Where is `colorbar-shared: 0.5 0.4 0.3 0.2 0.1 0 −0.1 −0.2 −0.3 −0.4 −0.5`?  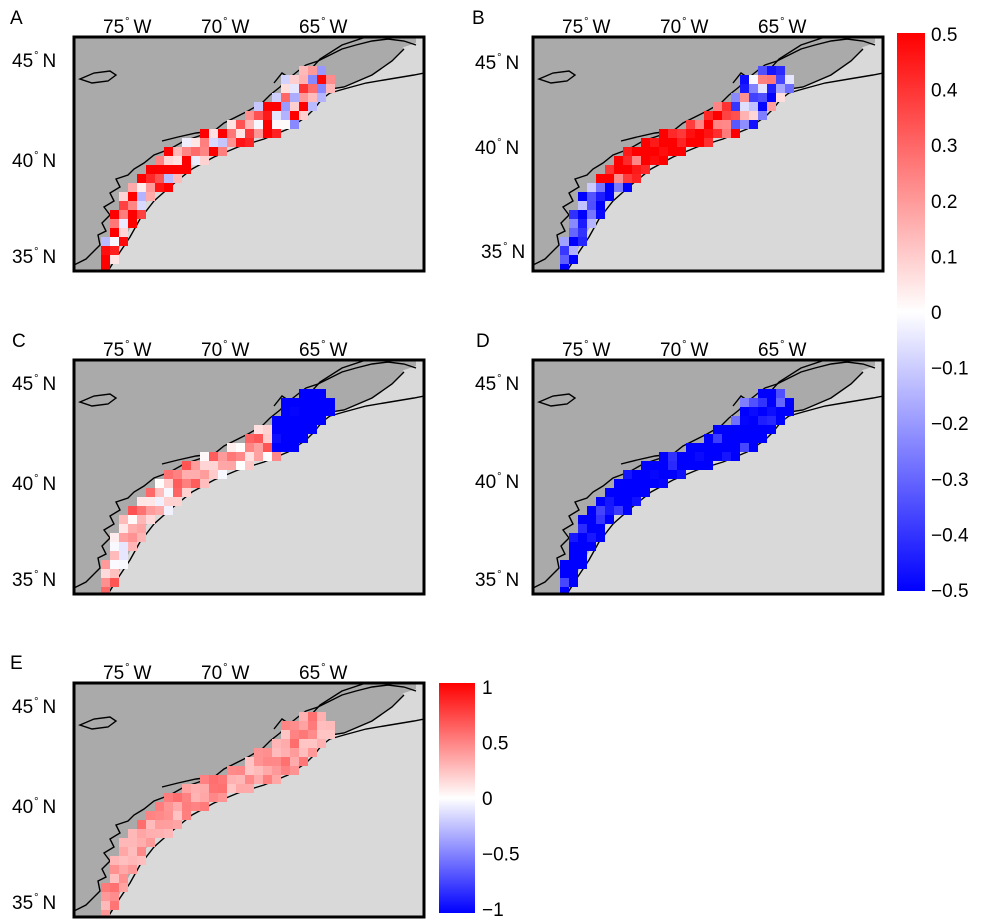 colorbar-shared: 0.5 0.4 0.3 0.2 0.1 0 −0.1 −0.2 −0.3 −0.4 −0.5 is located at coordinates (933, 313).